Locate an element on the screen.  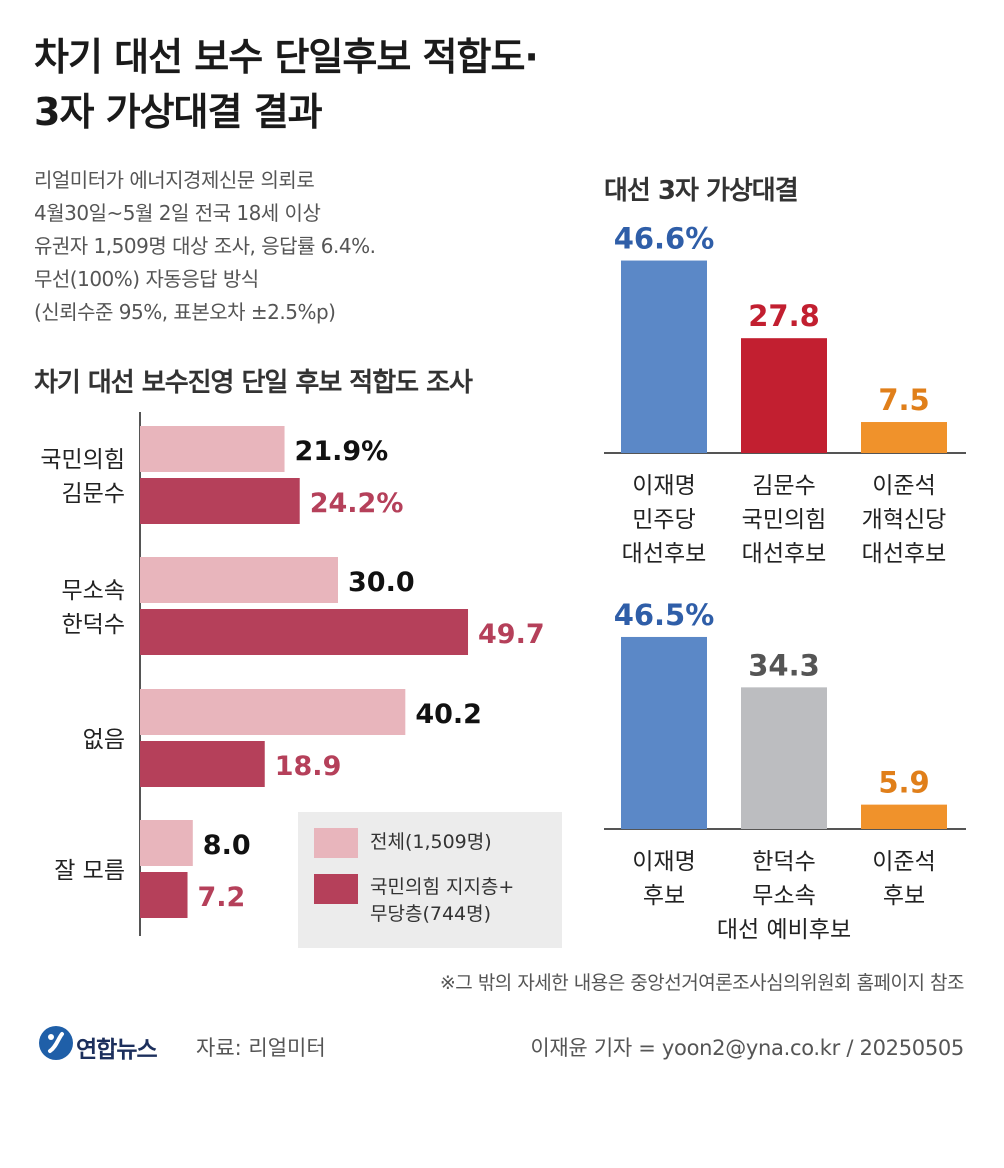
title-line-2: 3자 가상대결 결과 is located at coordinates (178, 112).